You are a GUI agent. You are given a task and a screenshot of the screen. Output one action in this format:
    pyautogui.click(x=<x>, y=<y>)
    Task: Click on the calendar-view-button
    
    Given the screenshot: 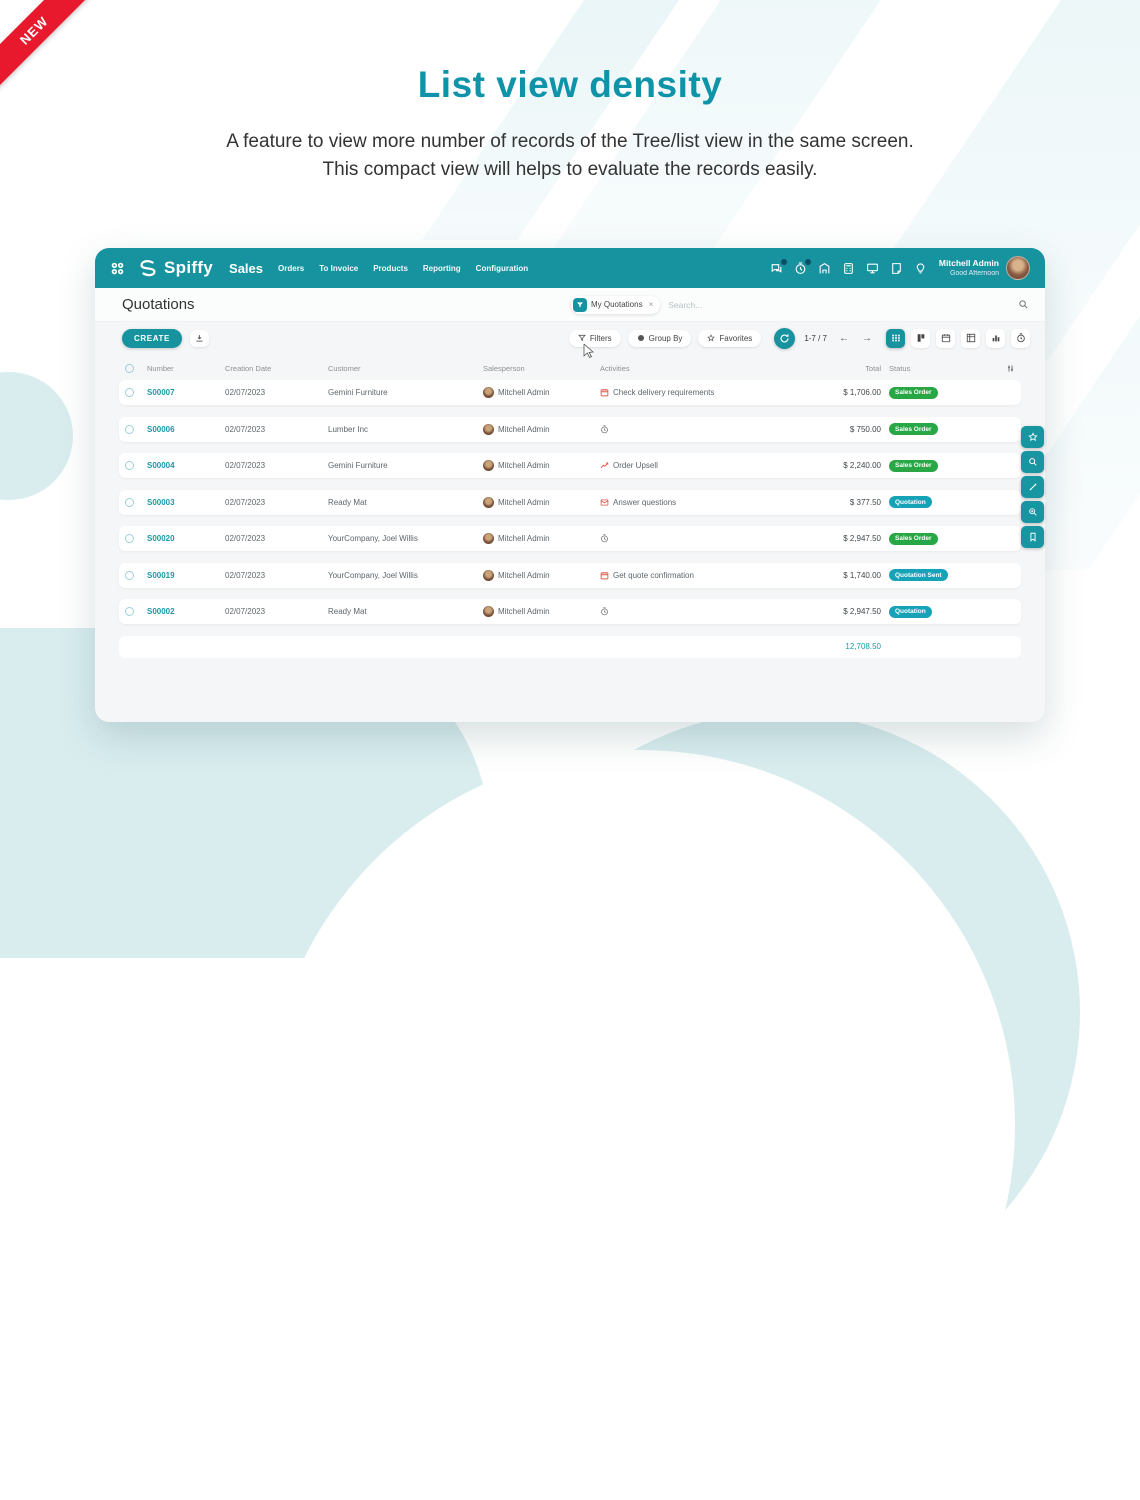 What is the action you would take?
    pyautogui.click(x=945, y=338)
    